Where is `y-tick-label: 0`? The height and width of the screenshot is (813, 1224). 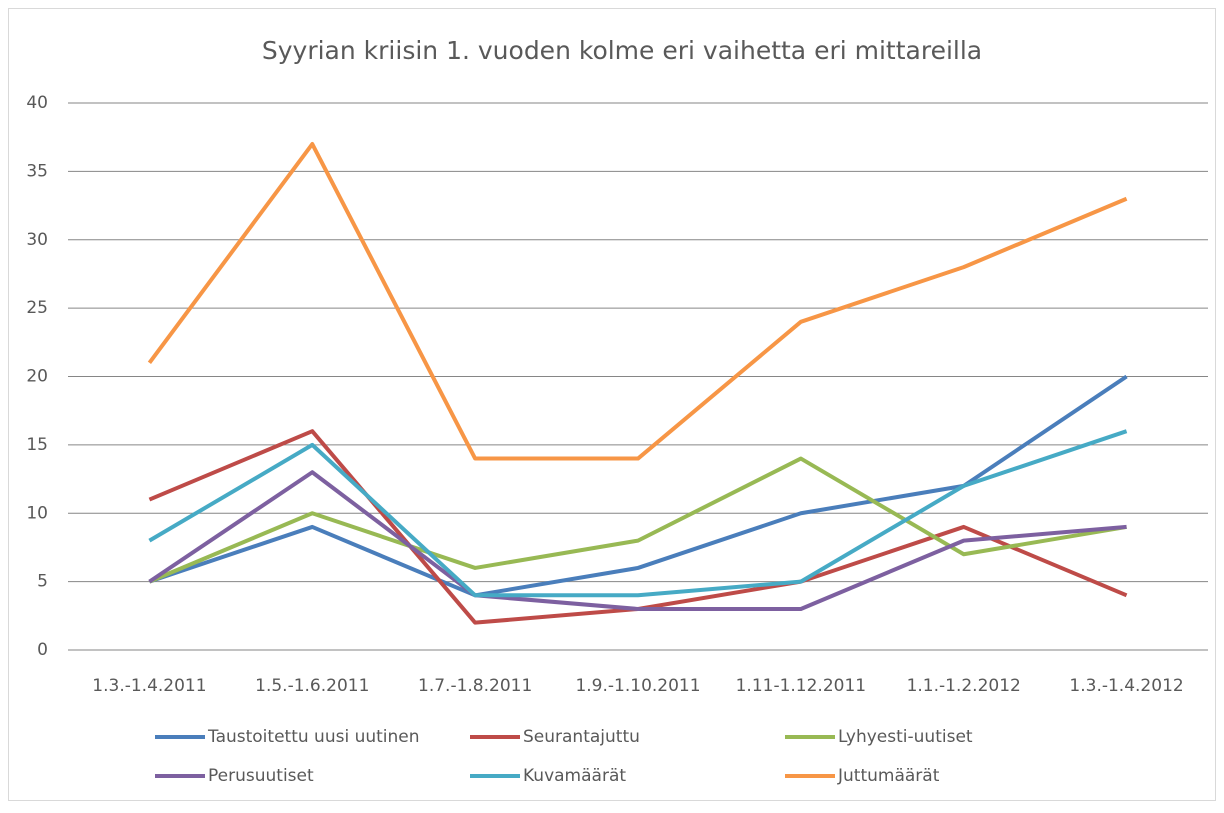
y-tick-label: 0 is located at coordinates (42, 650).